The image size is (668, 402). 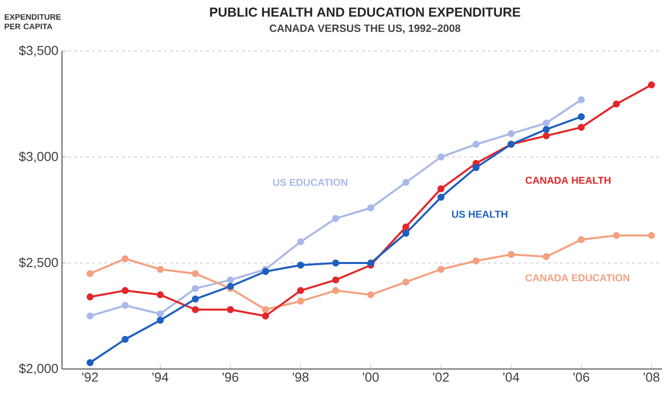 I want to click on text: US EDUCATION, so click(x=310, y=182).